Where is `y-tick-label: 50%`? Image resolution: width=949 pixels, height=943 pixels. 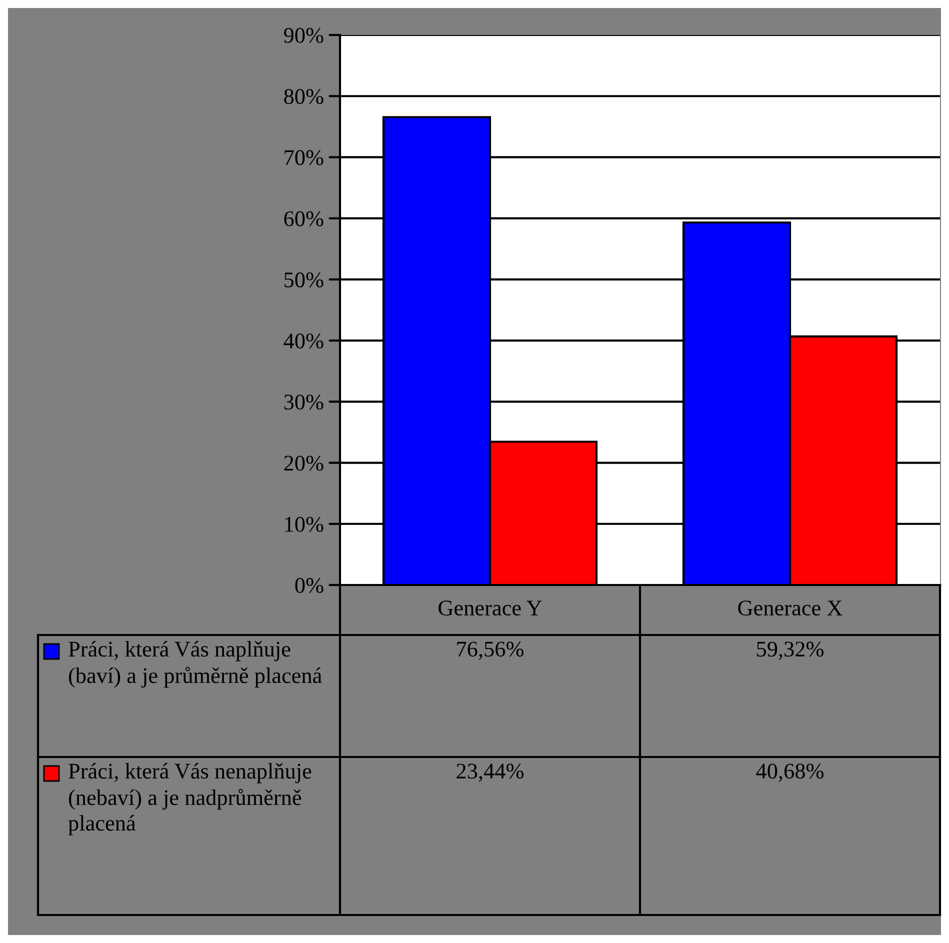
y-tick-label: 50% is located at coordinates (304, 280).